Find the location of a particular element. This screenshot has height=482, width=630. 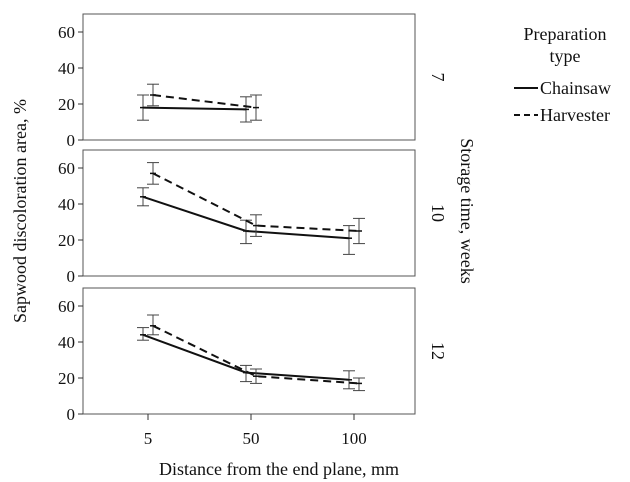

y-tick-label-12-60: 60 is located at coordinates (66, 306).